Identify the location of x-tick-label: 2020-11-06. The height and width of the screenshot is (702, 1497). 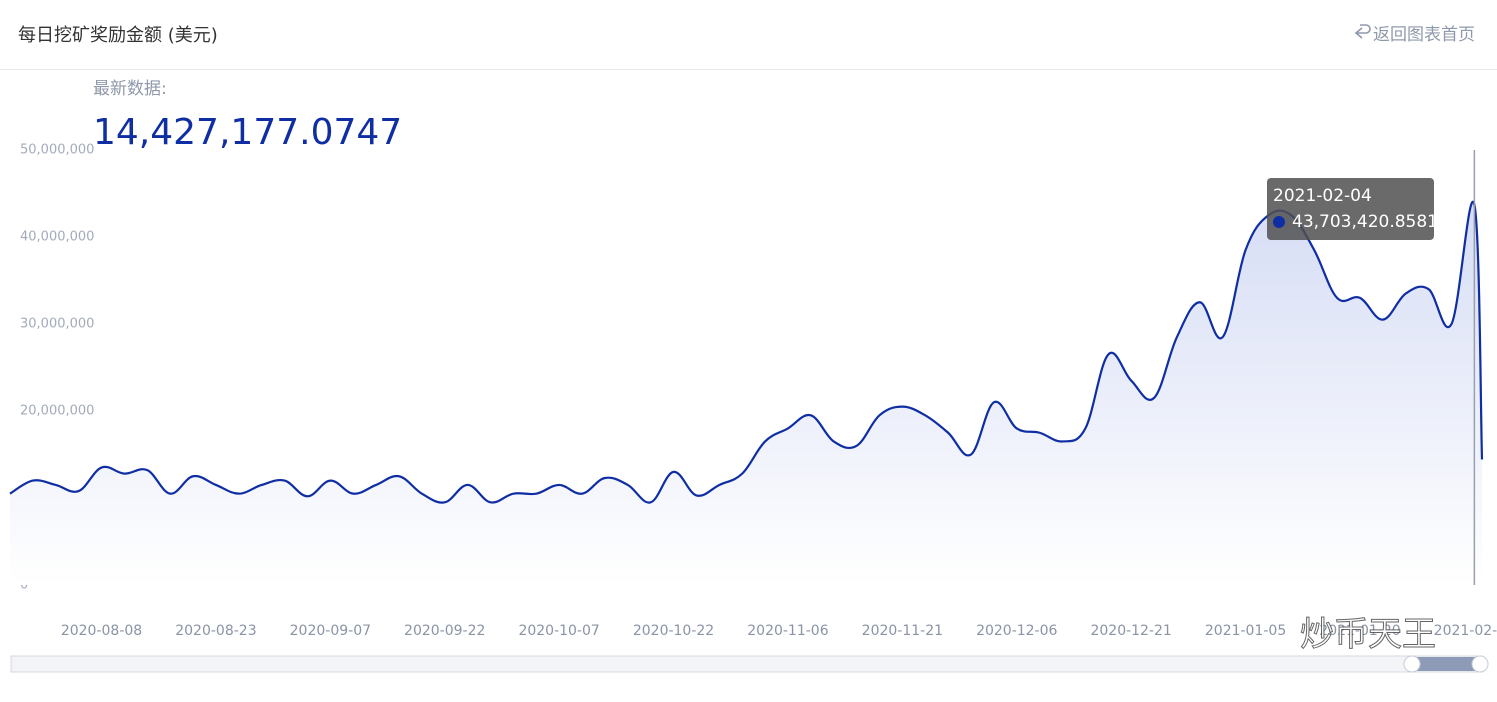
(787, 631).